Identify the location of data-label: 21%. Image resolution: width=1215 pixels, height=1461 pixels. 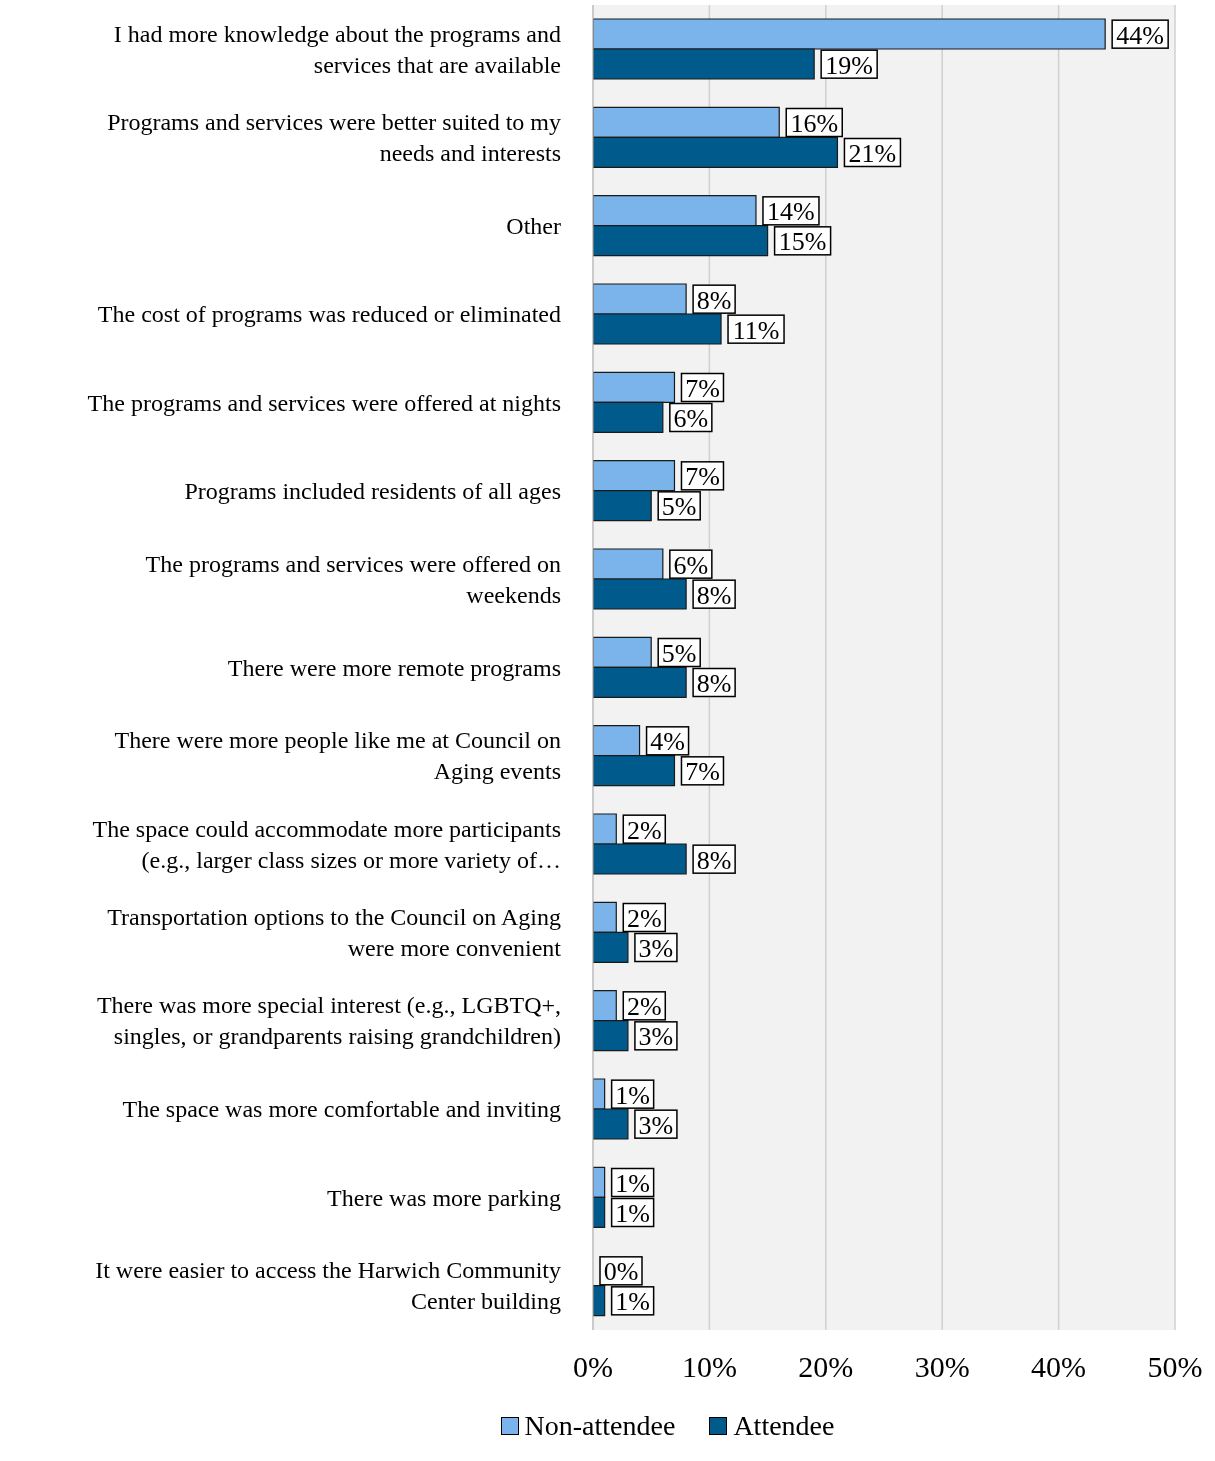
(872, 153).